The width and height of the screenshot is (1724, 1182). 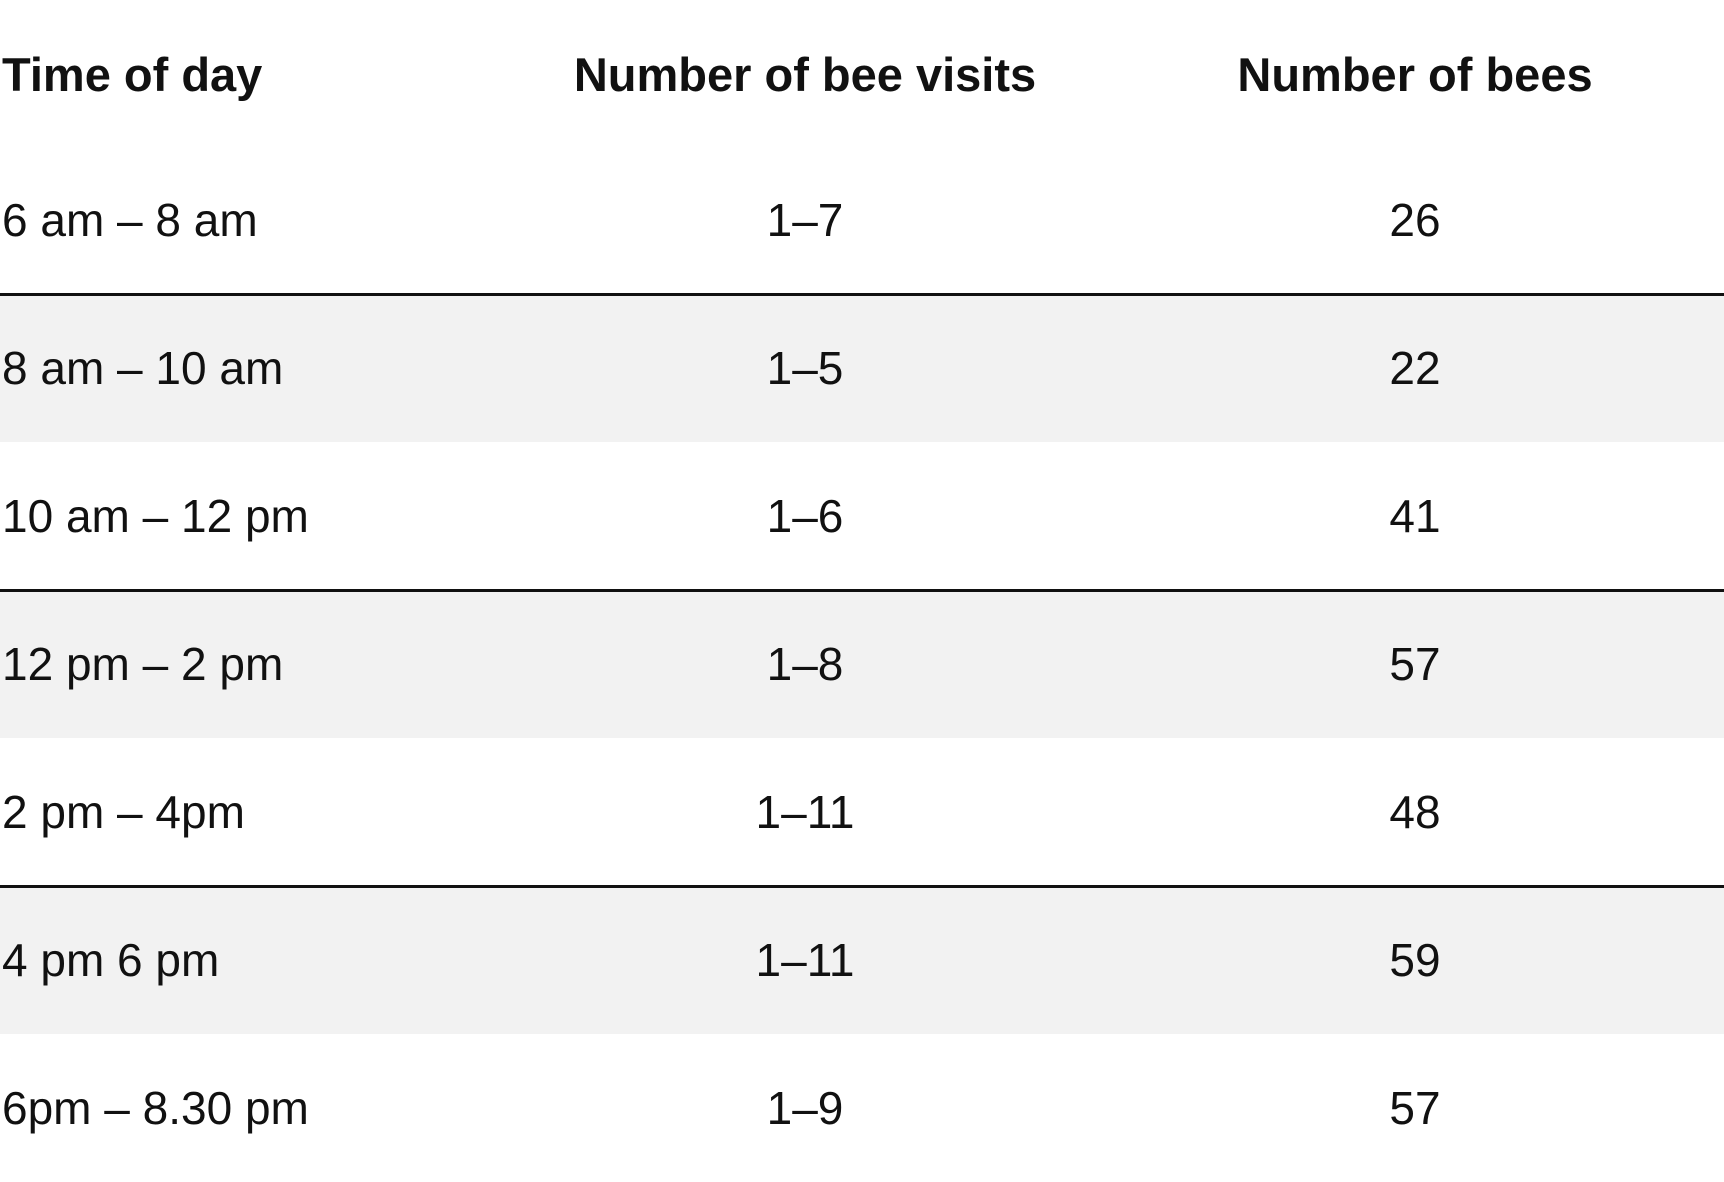 I want to click on visits-cell: 1–7, so click(x=805, y=220).